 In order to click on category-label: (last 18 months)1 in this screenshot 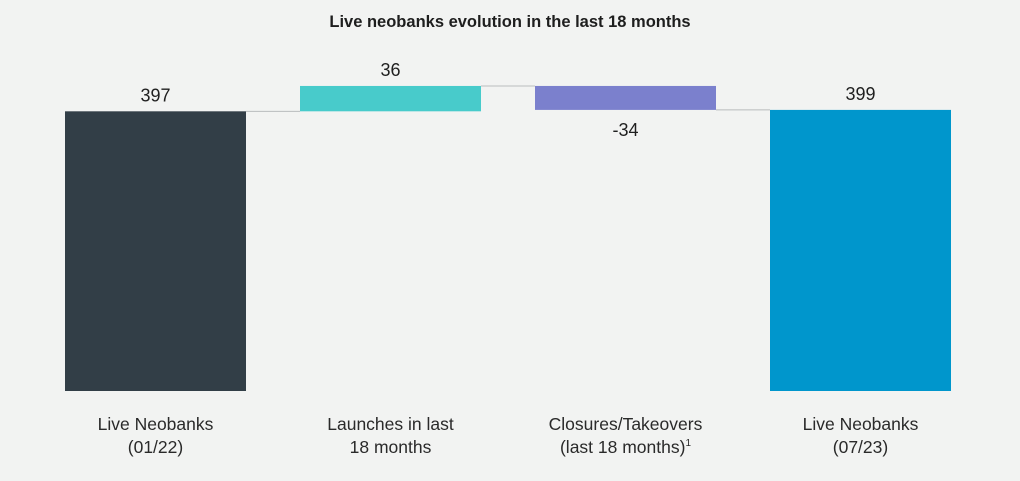, I will do `click(625, 447)`.